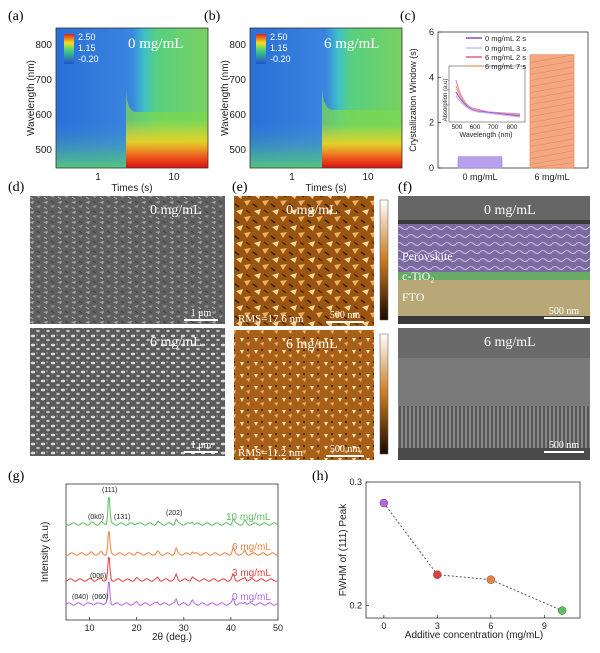  What do you see at coordinates (155, 44) in the screenshot?
I see `panel-a-conc: 0 mg/mL` at bounding box center [155, 44].